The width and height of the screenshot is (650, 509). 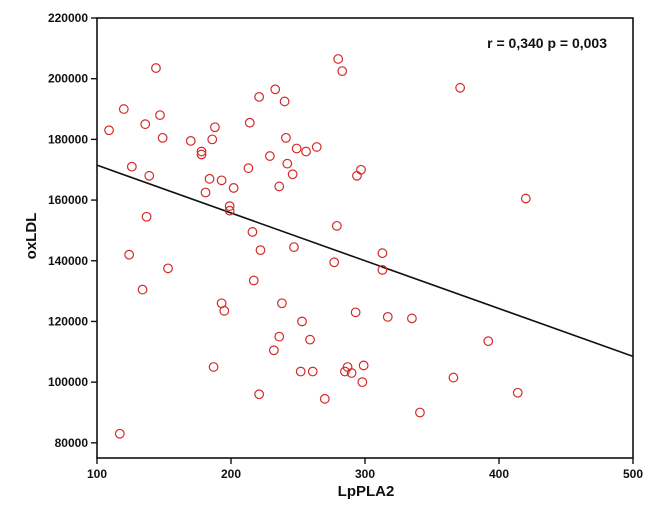 What do you see at coordinates (68, 79) in the screenshot?
I see `y-tick-label: 200000` at bounding box center [68, 79].